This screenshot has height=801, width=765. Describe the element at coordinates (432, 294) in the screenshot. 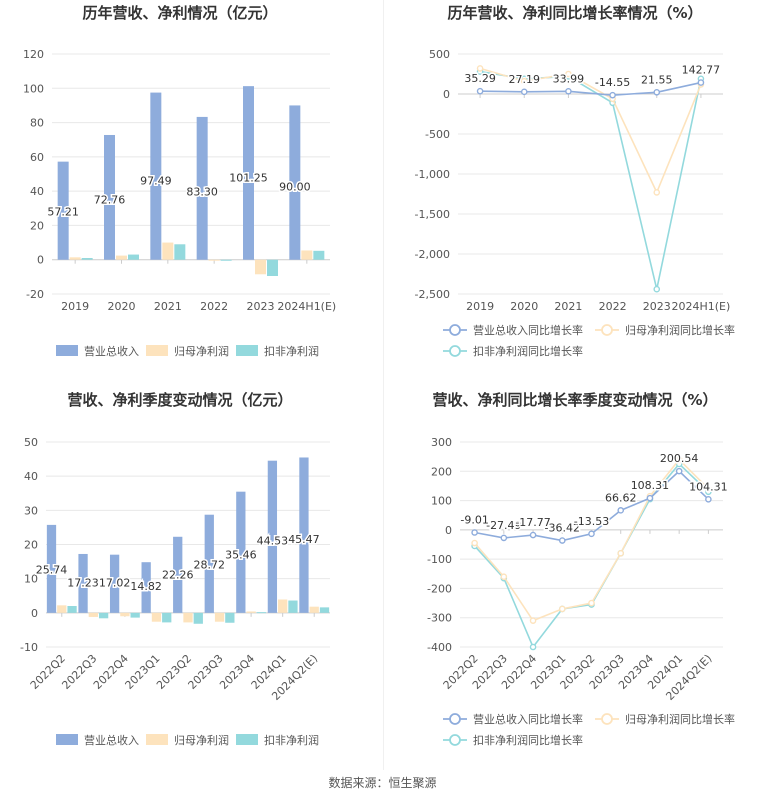

I see `y-tick-label: -2,500` at that location.